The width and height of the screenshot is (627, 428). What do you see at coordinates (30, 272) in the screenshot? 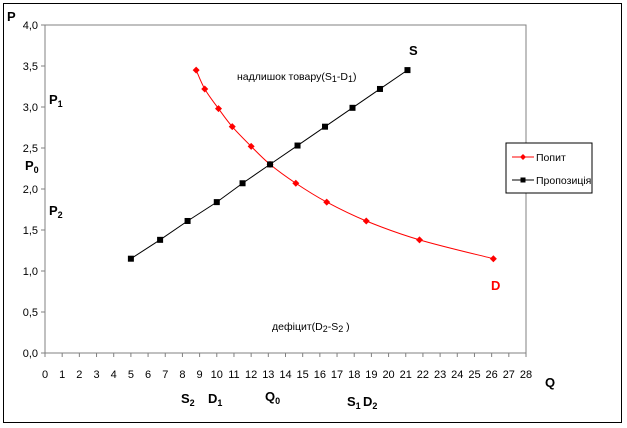
I see `y-tick-label: 1,0` at bounding box center [30, 272].